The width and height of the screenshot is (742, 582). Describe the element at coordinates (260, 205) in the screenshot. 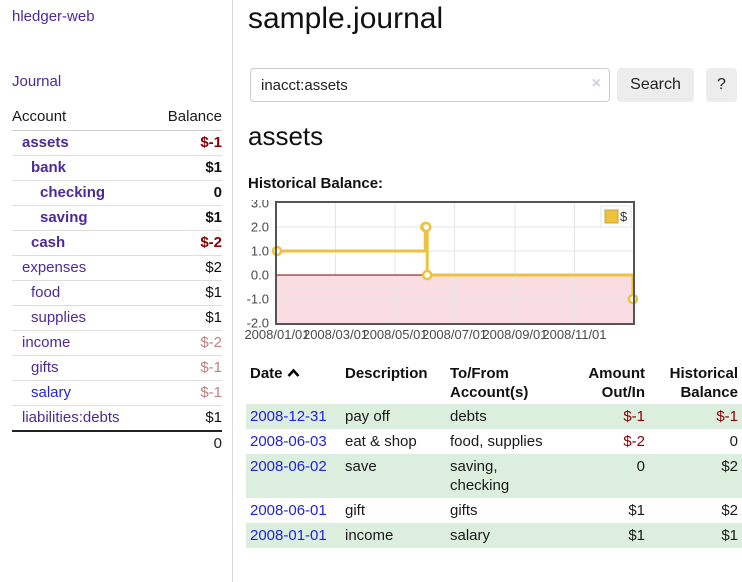

I see `y-axis-tick: 3.0` at that location.